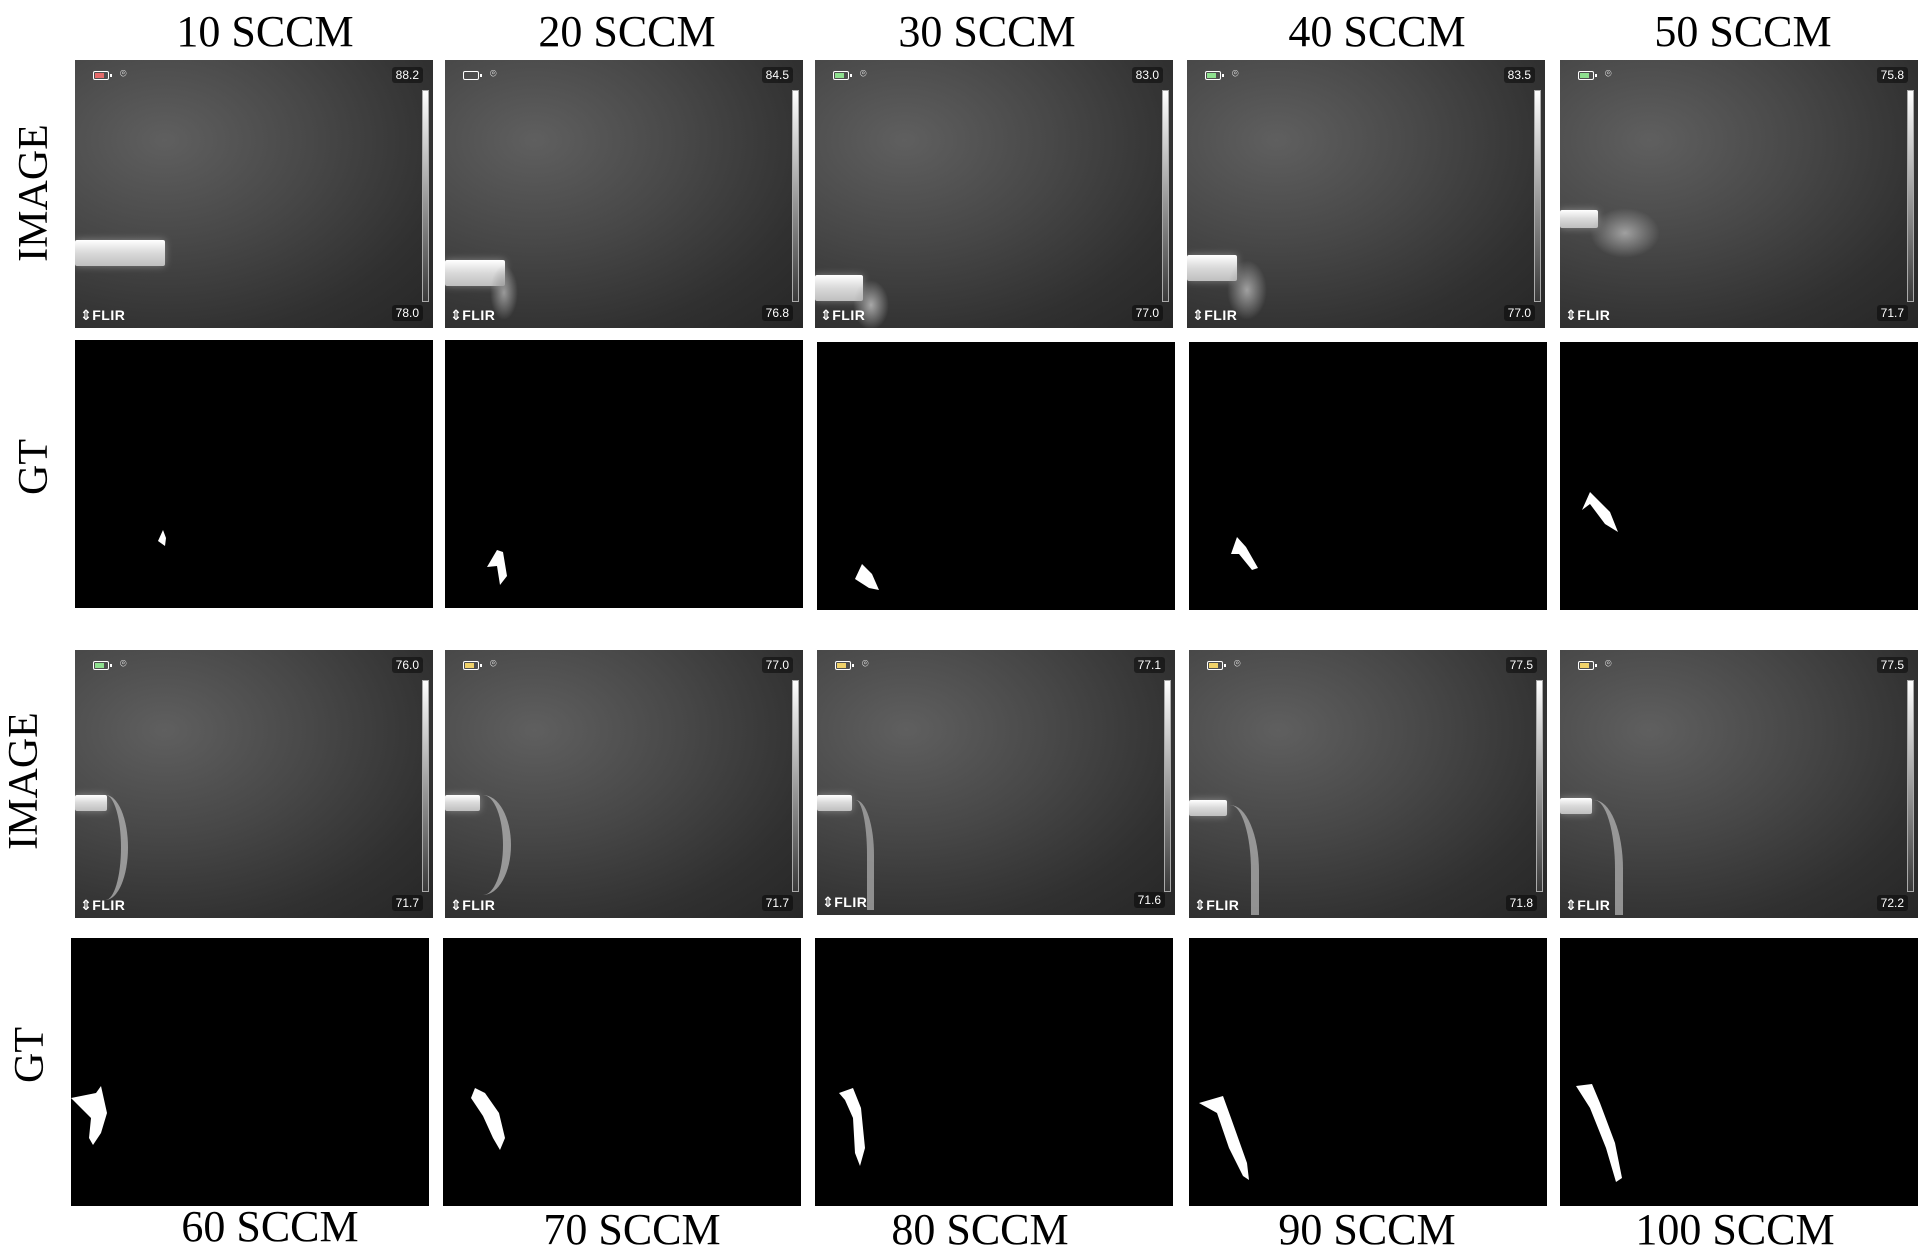 This screenshot has width=1918, height=1260. What do you see at coordinates (777, 313) in the screenshot?
I see `temperature-min: 76.8` at bounding box center [777, 313].